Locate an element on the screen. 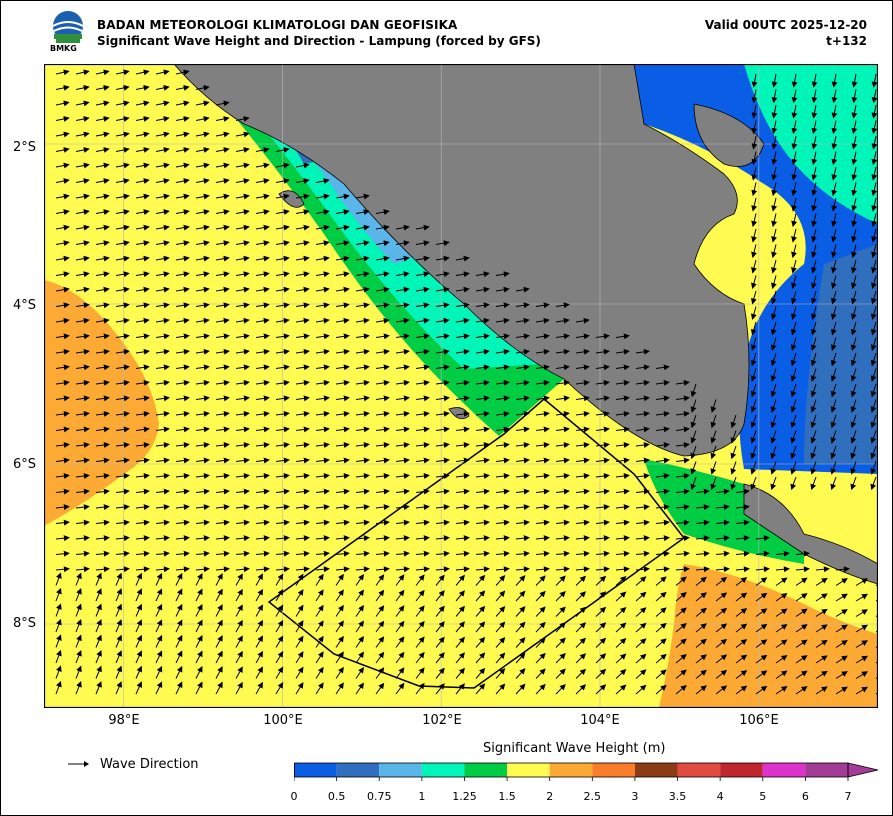  lat-label-6s: 6°S is located at coordinates (25, 464).